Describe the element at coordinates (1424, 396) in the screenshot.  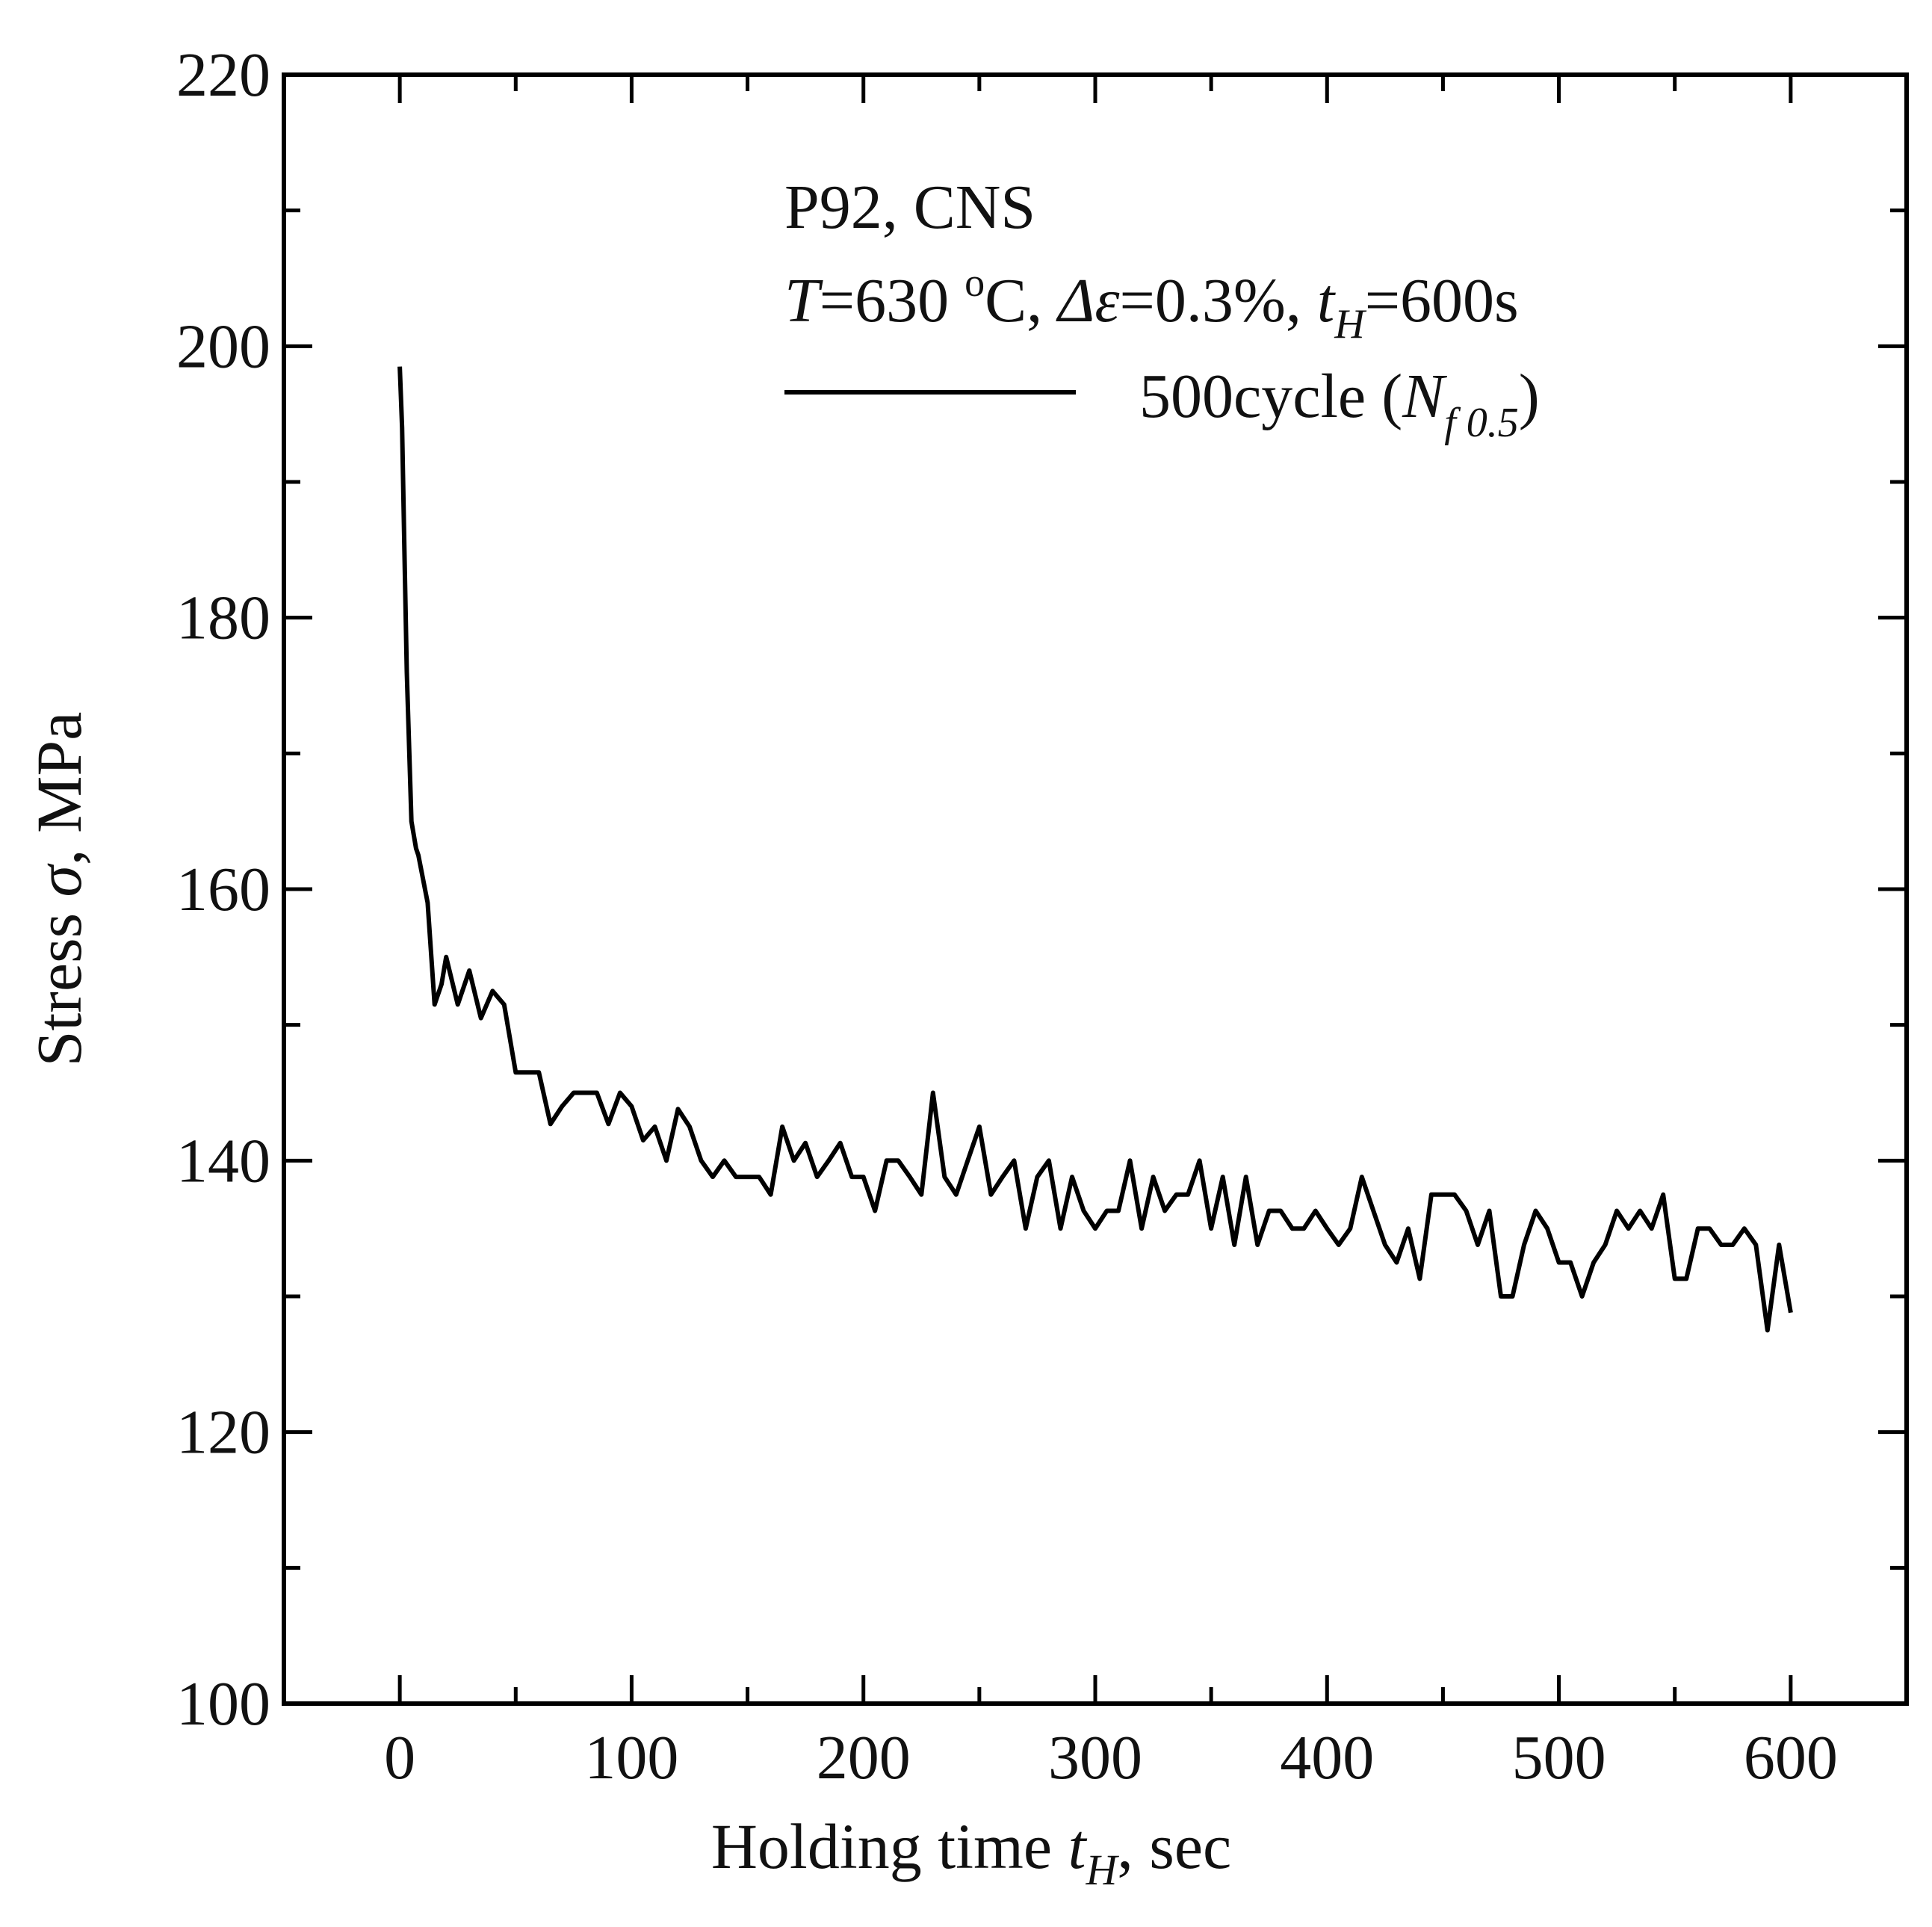
I see `legend-N: N` at that location.